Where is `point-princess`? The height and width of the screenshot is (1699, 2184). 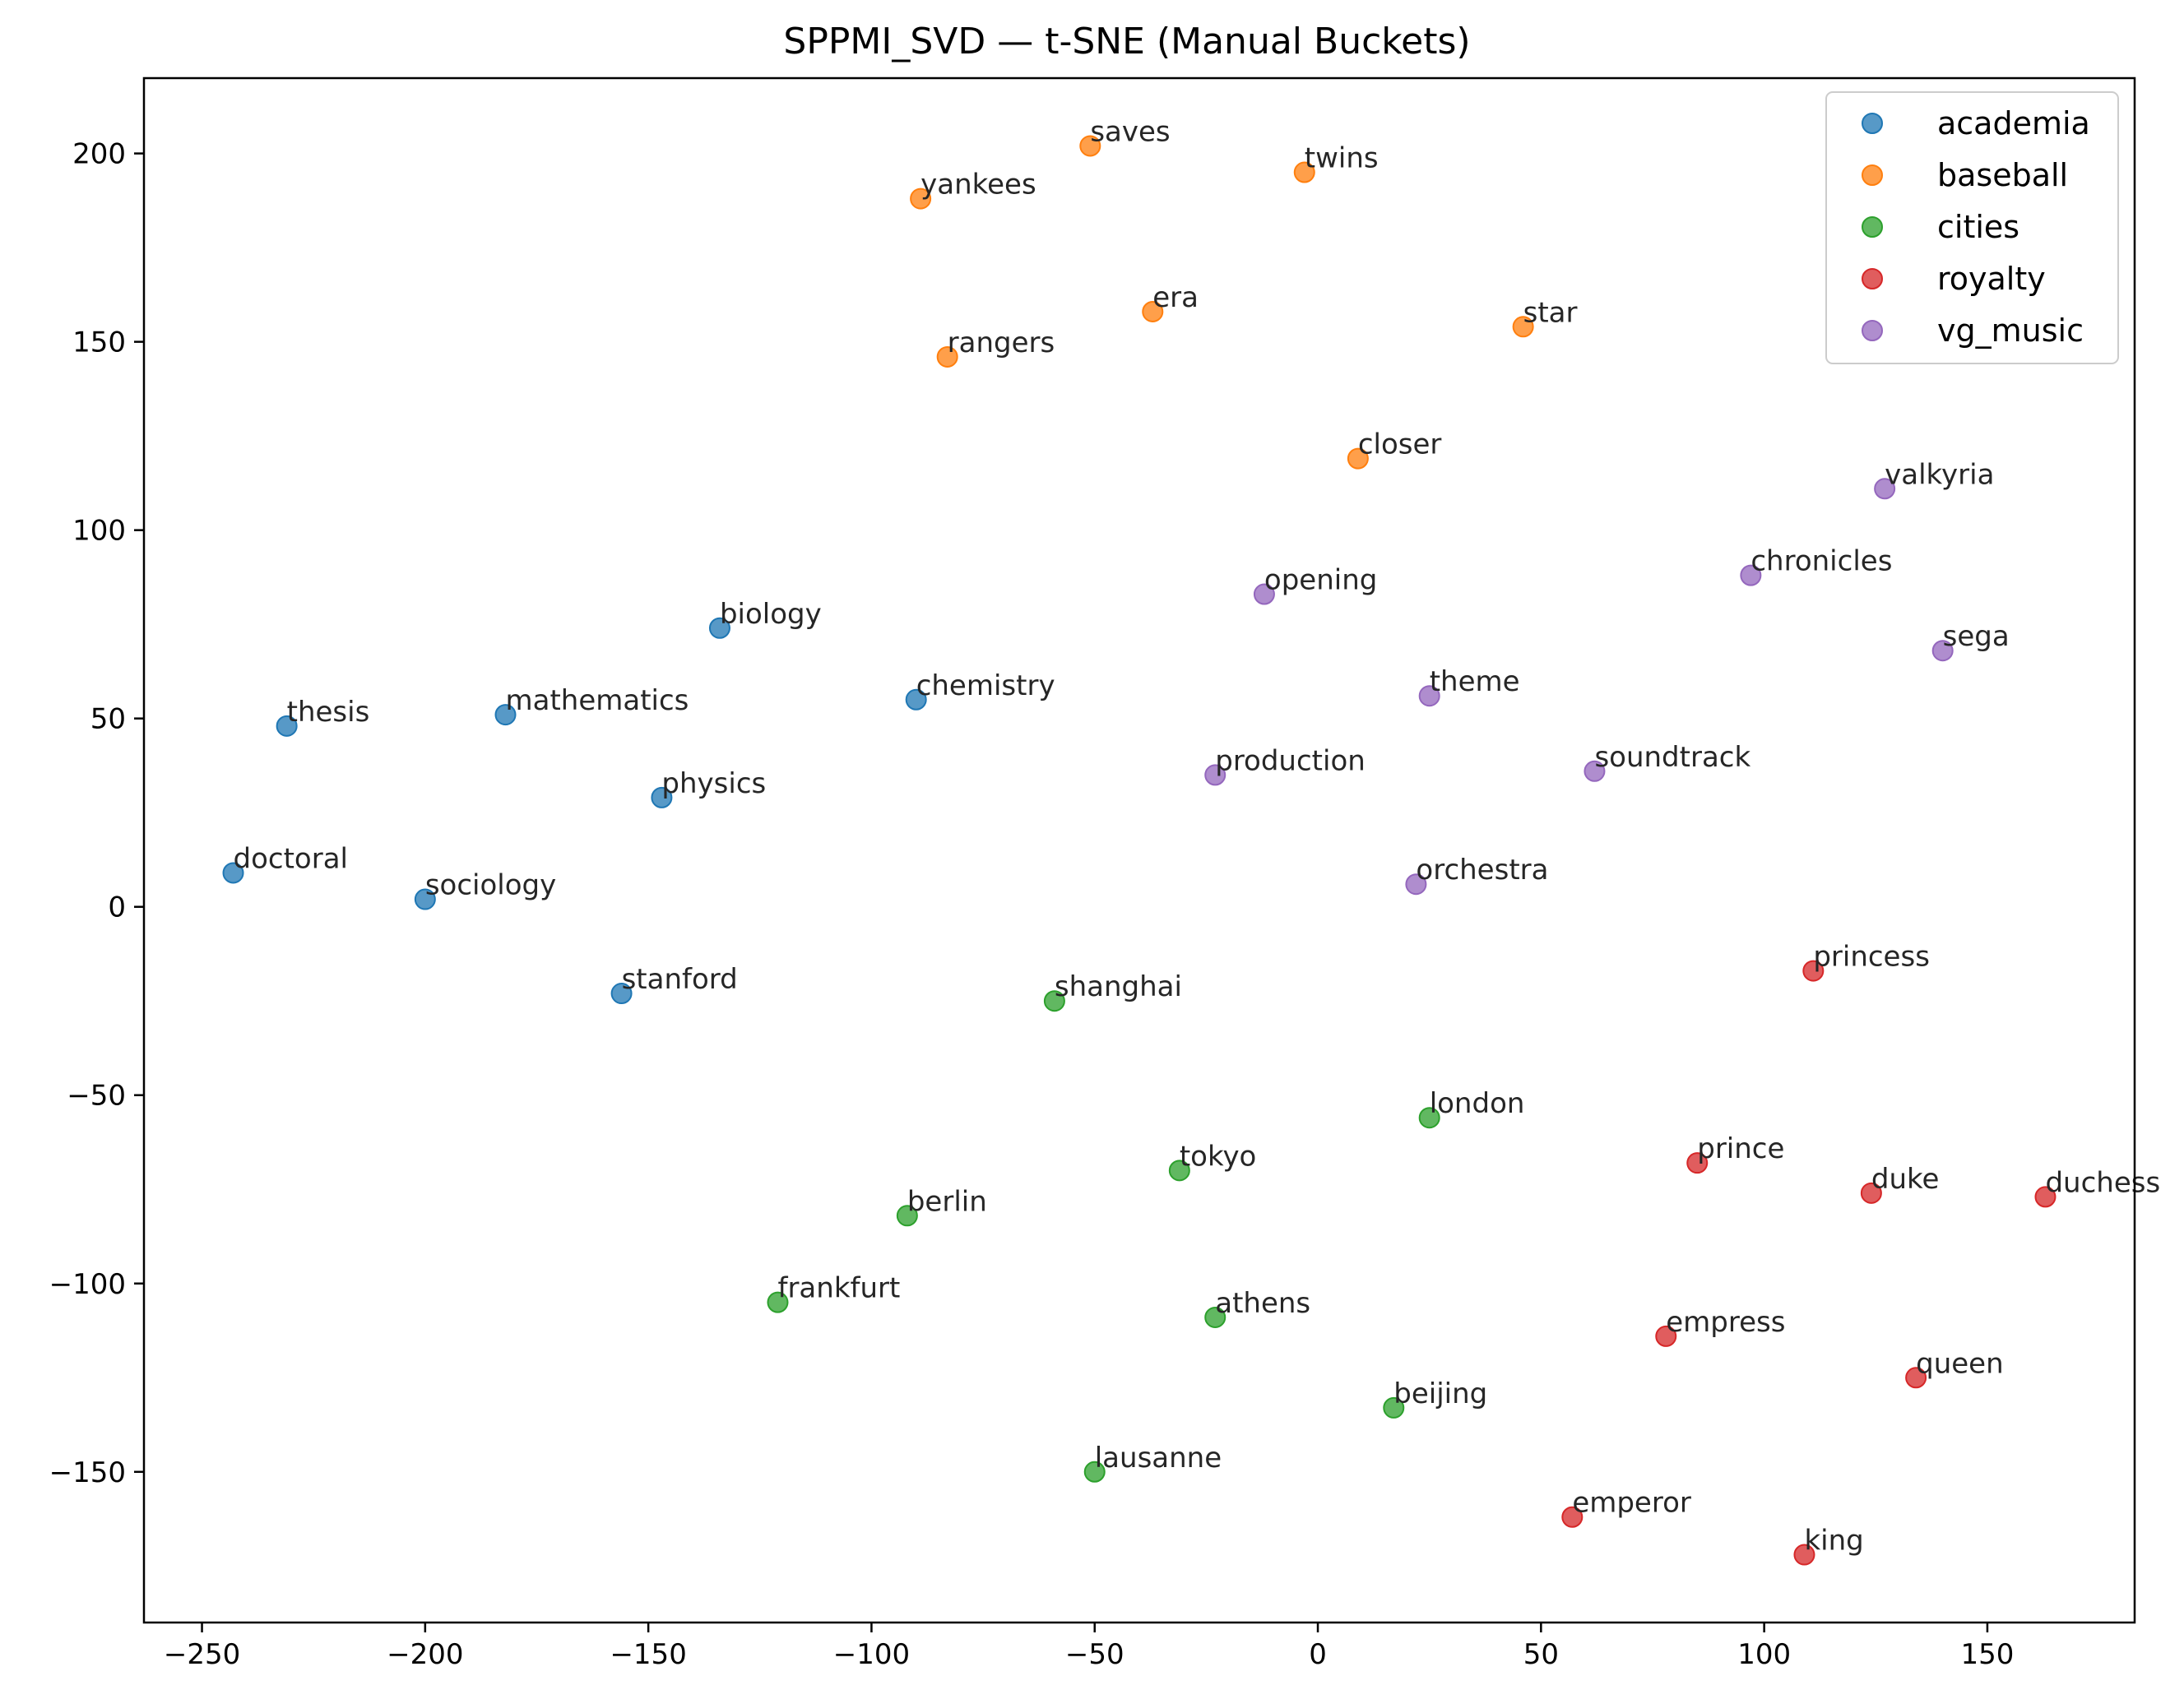
point-princess is located at coordinates (1813, 971).